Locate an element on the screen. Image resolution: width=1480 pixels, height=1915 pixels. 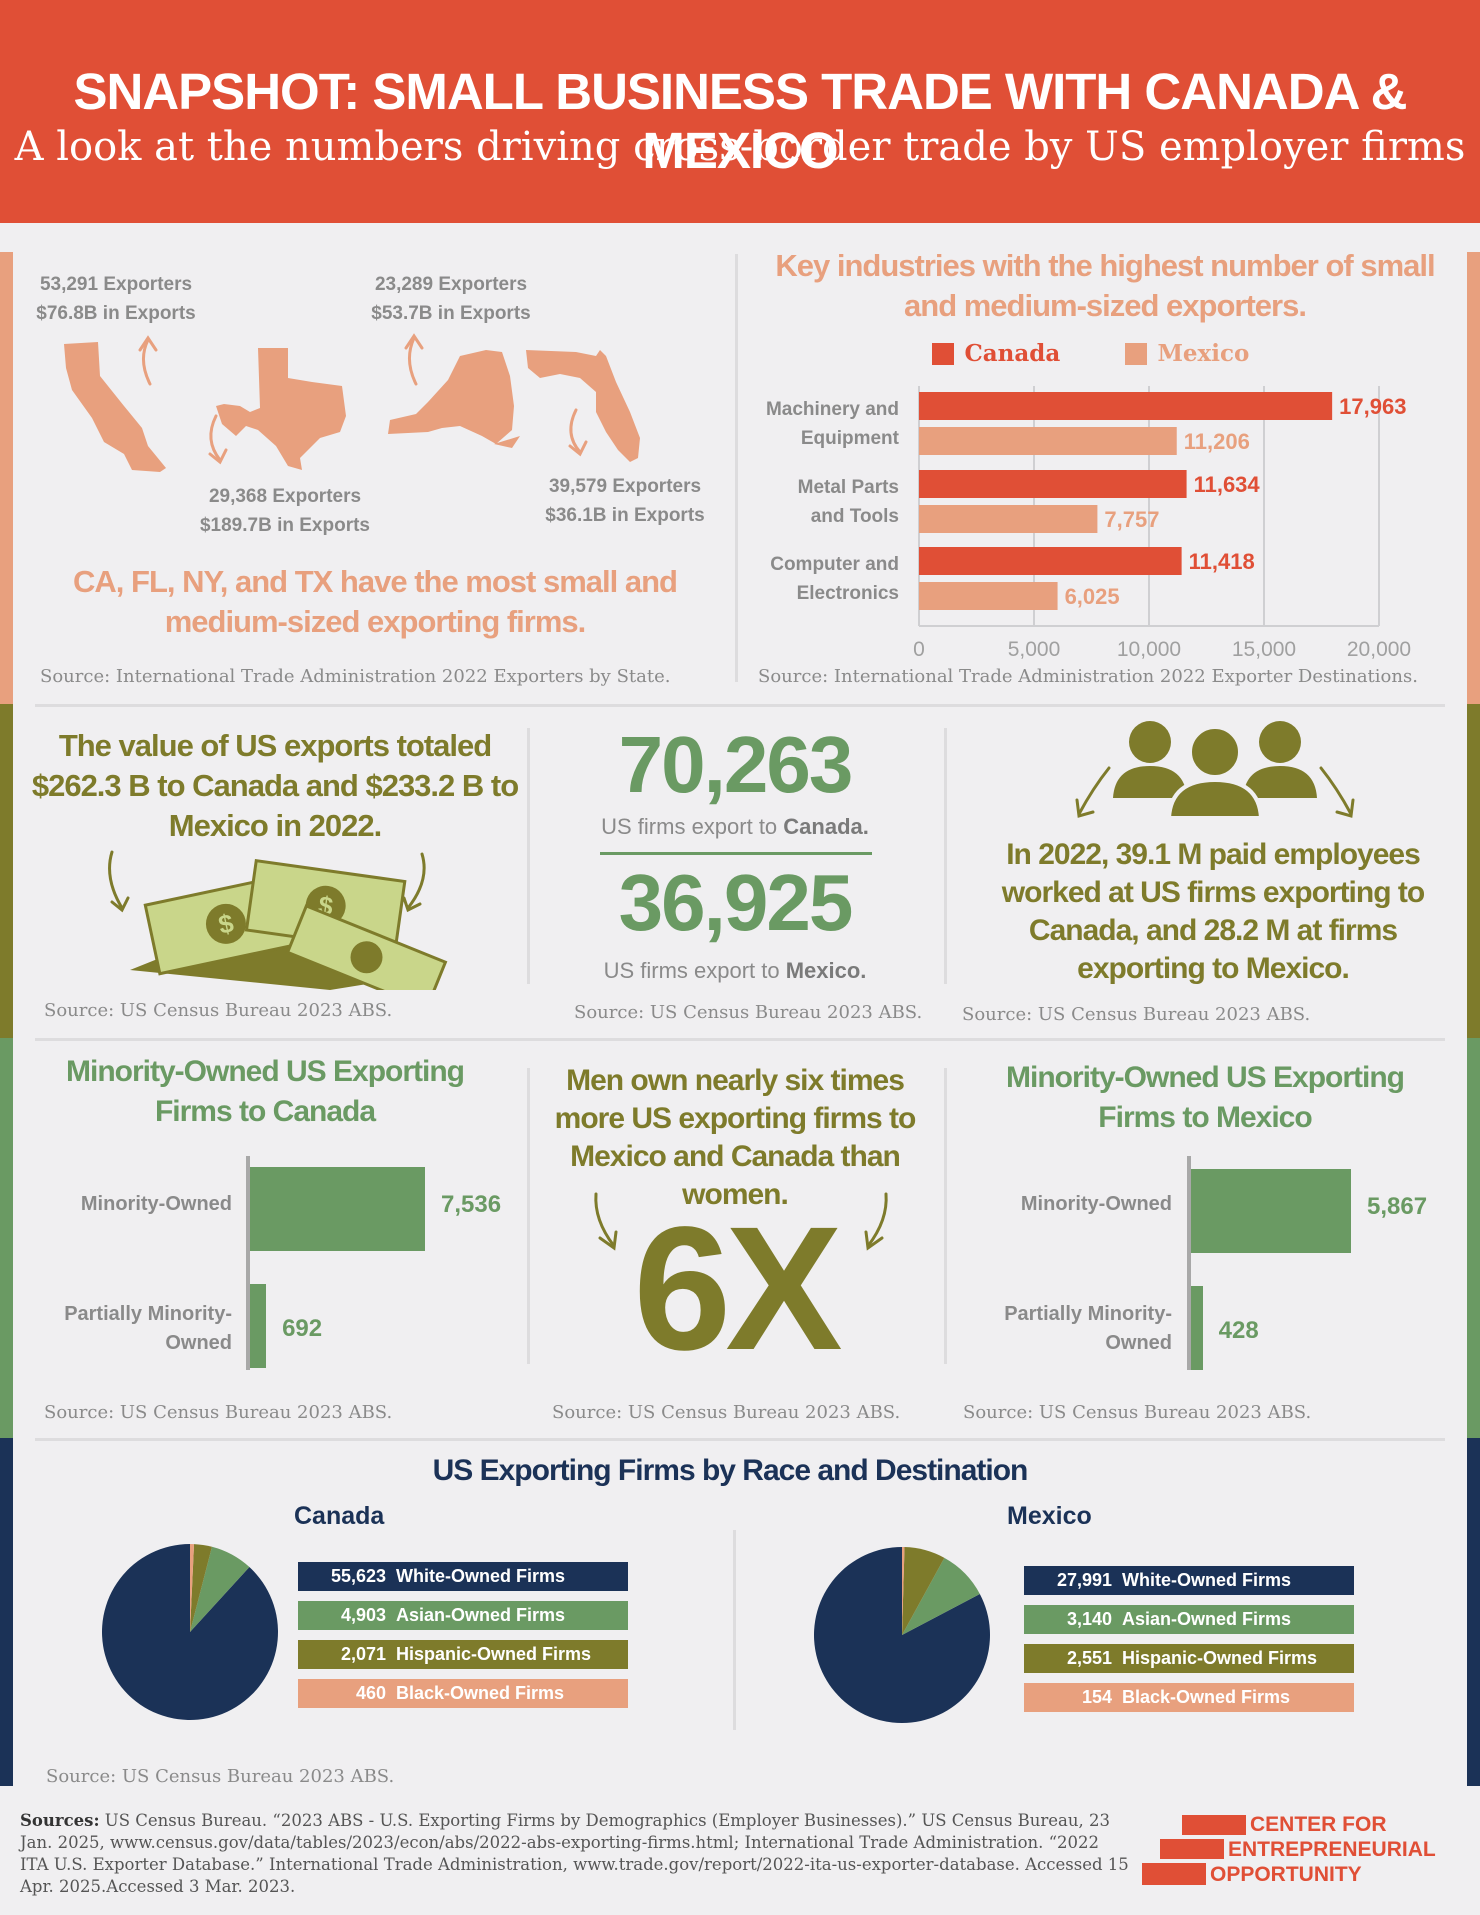
bar-value-label: 7,757 is located at coordinates (1131, 519).